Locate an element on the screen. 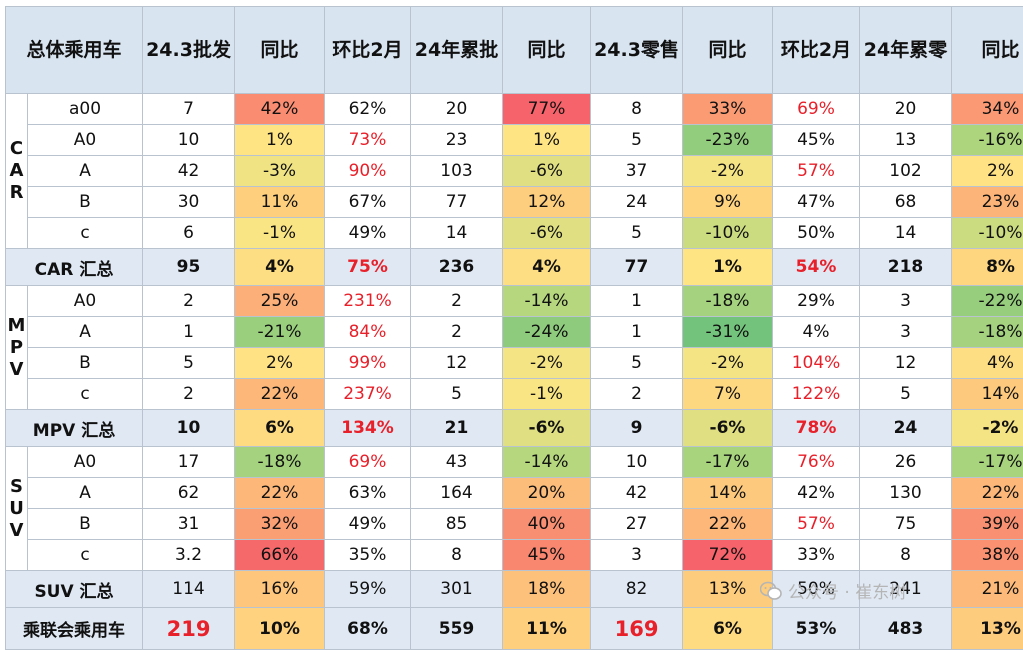  value-cell: 7% is located at coordinates (728, 394).